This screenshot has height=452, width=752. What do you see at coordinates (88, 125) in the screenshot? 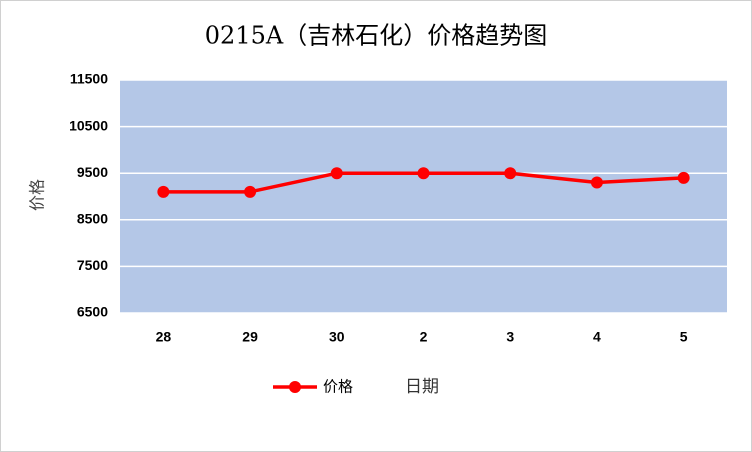
I see `y-tick-label: 10500` at bounding box center [88, 125].